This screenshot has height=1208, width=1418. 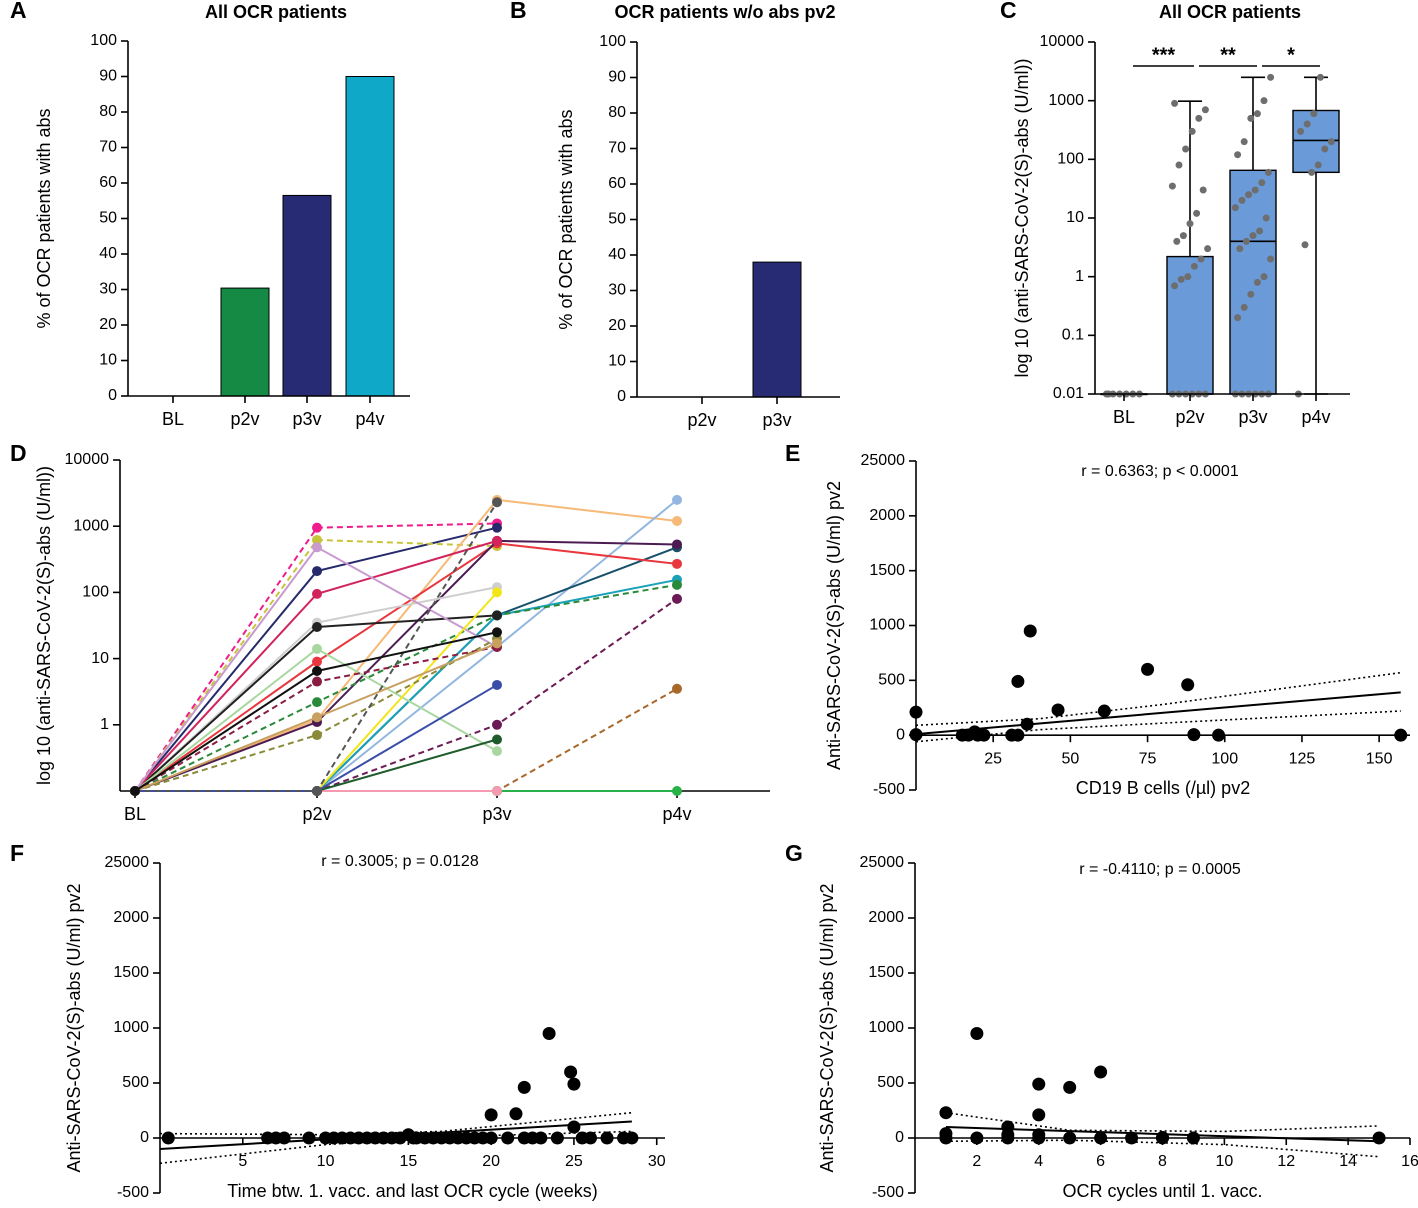 What do you see at coordinates (1070, 758) in the screenshot?
I see `x-tick-label: 50` at bounding box center [1070, 758].